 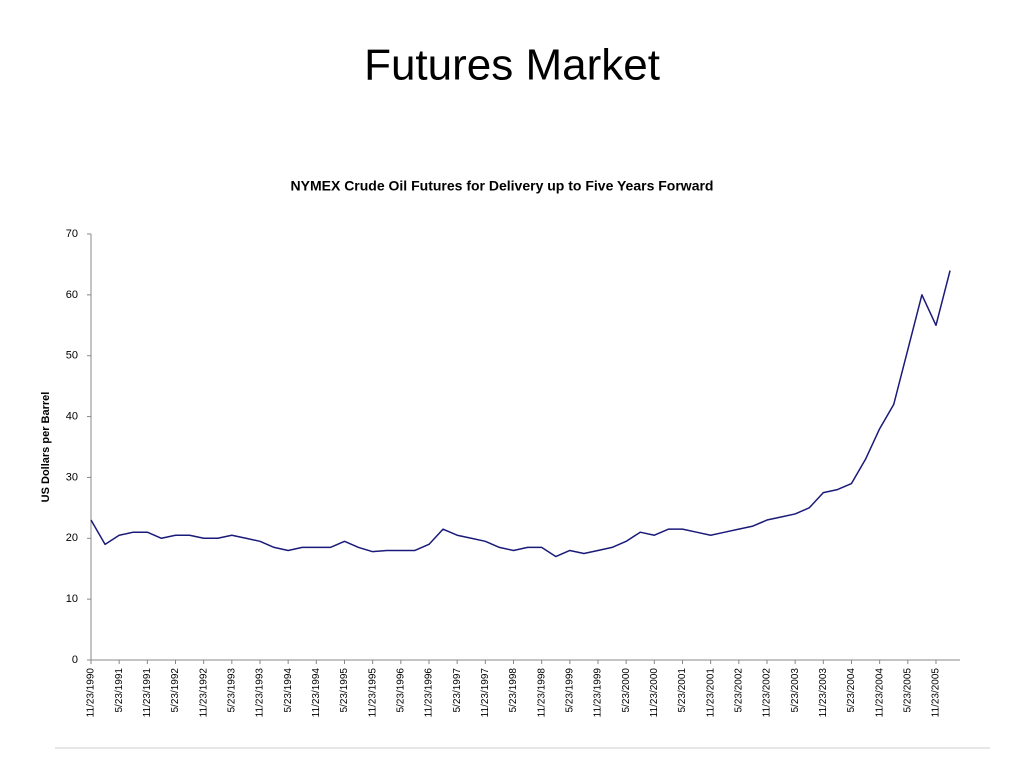 What do you see at coordinates (682, 690) in the screenshot?
I see `x-tick-label: 5/23/2001` at bounding box center [682, 690].